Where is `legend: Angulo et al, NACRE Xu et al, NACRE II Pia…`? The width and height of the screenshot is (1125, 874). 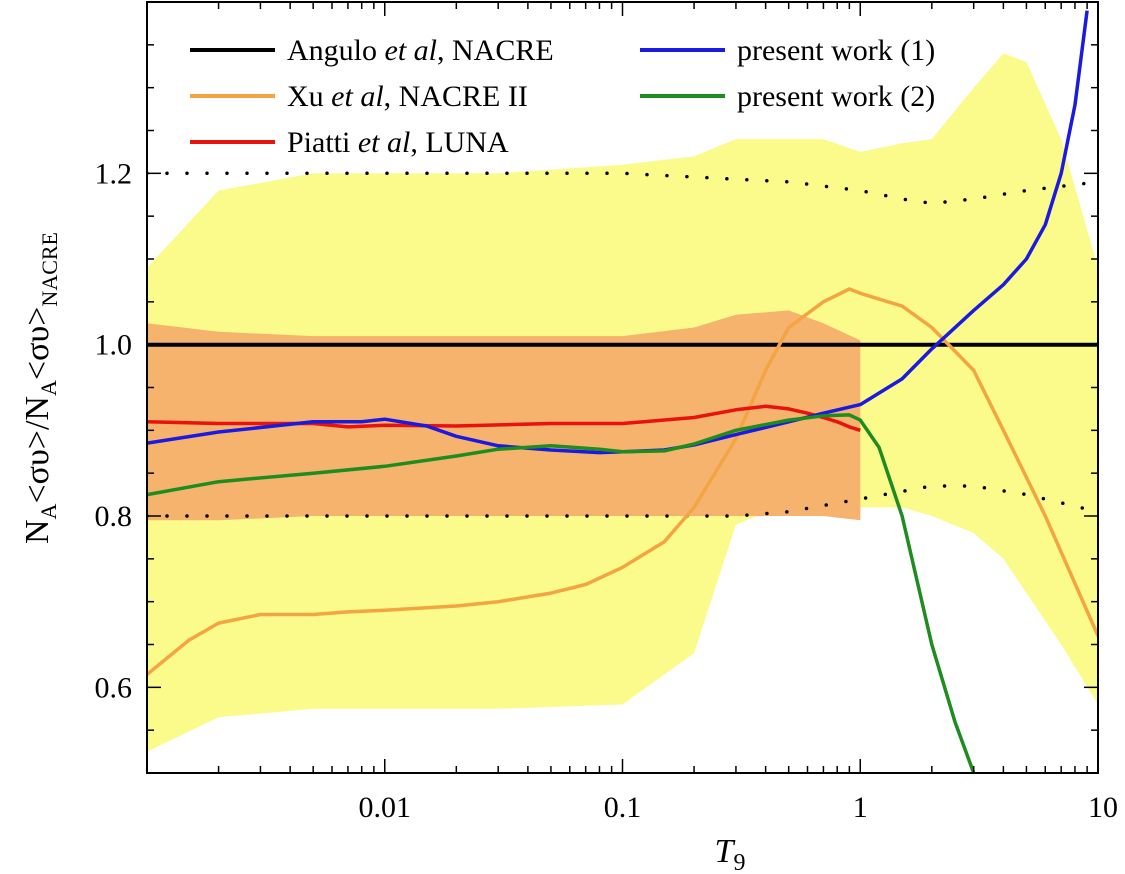 legend: Angulo et al, NACRE Xu et al, NACRE II Pia… is located at coordinates (562, 96).